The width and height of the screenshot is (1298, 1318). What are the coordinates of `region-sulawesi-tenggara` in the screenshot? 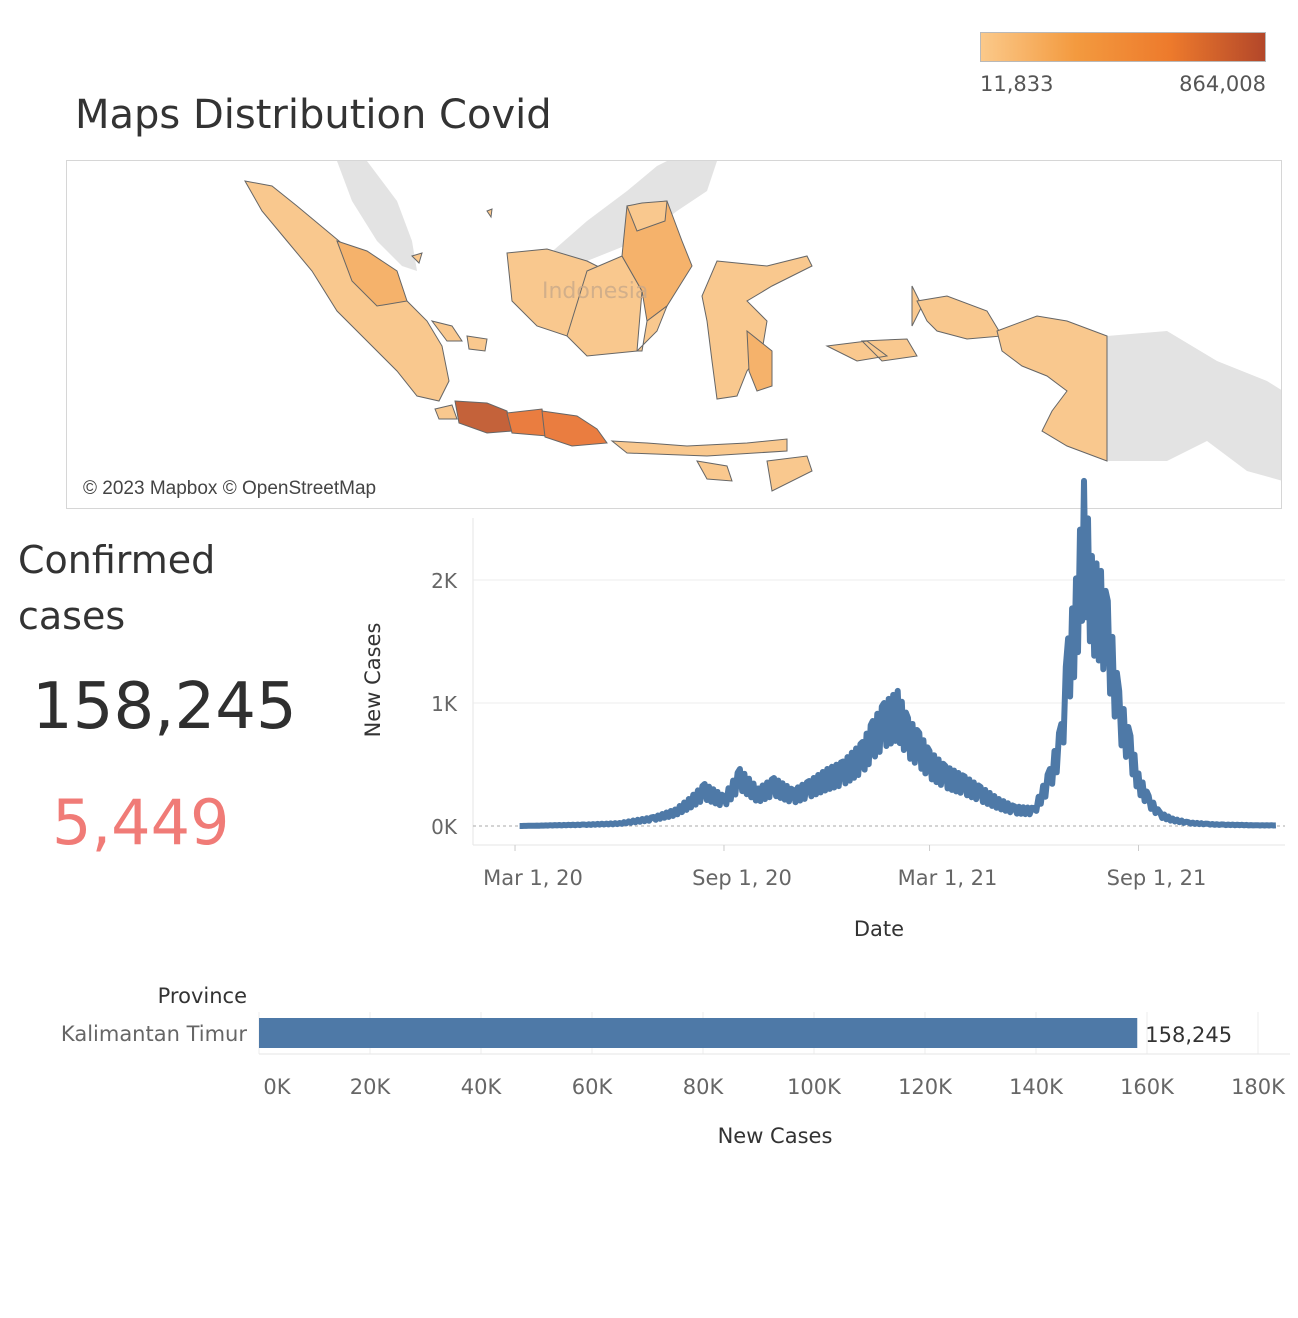 It's located at (759, 360).